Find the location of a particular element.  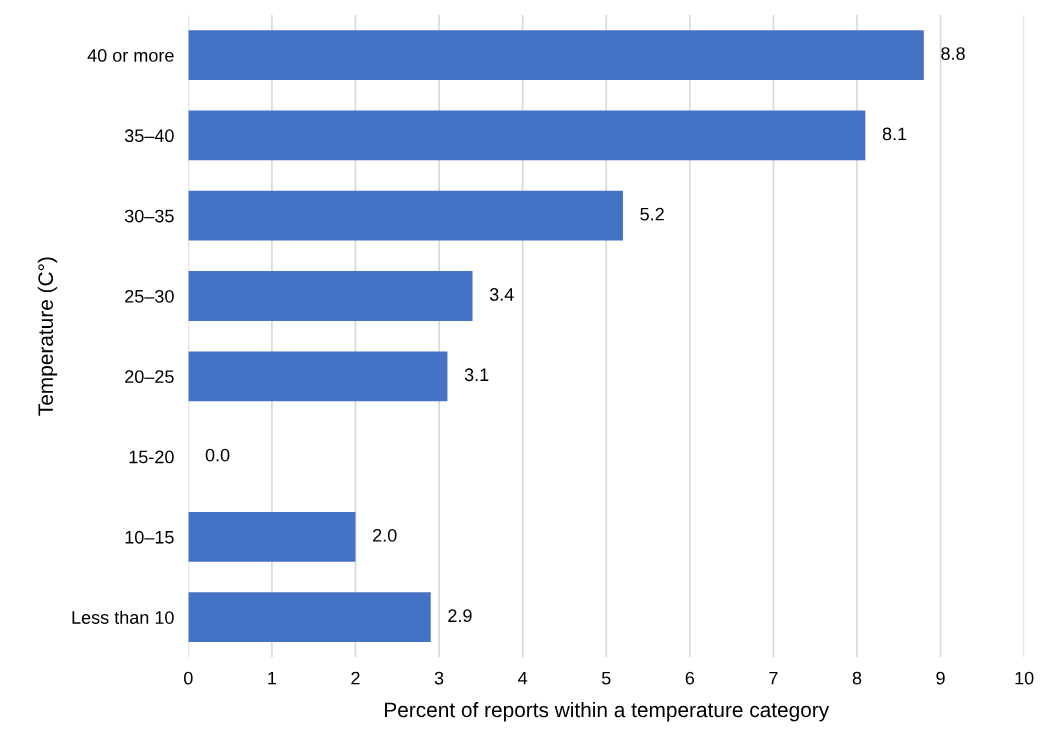

data-label: 8.1 is located at coordinates (894, 134).